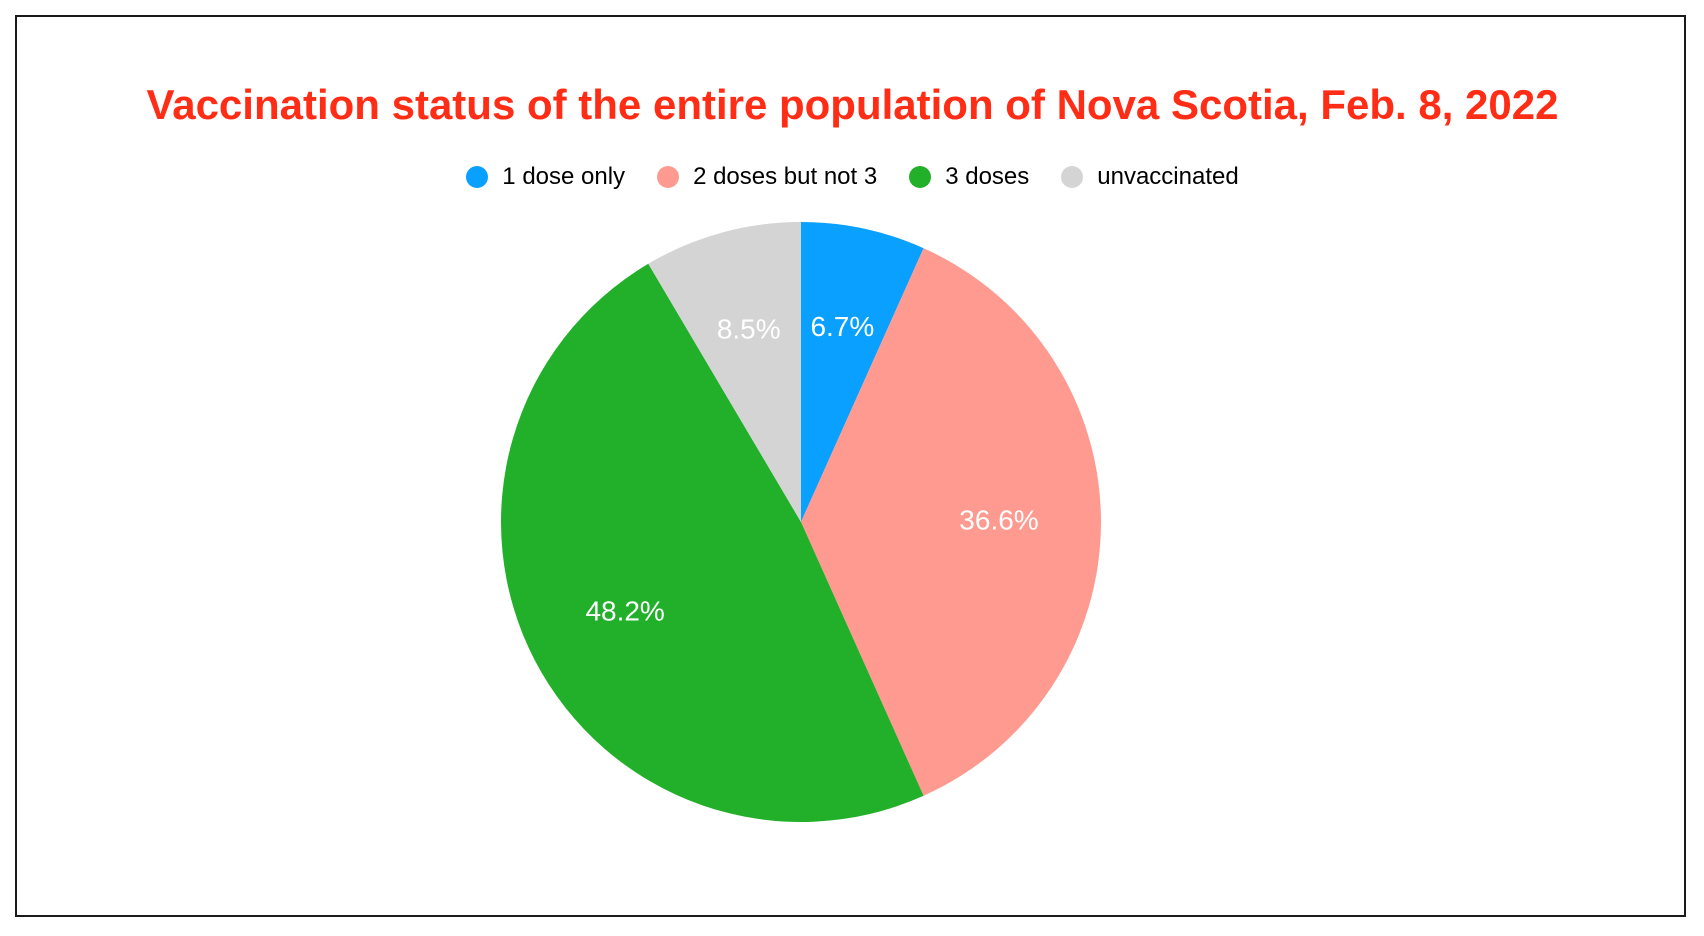 The width and height of the screenshot is (1704, 936). Describe the element at coordinates (785, 176) in the screenshot. I see `legend-label-2-doses: 2 doses but not 3` at that location.